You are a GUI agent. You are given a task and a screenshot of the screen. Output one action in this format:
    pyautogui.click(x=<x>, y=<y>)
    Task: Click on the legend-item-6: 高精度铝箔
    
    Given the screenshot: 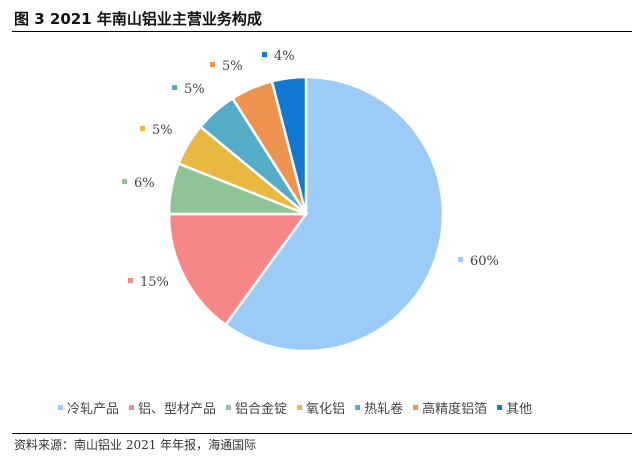 What is the action you would take?
    pyautogui.click(x=450, y=409)
    